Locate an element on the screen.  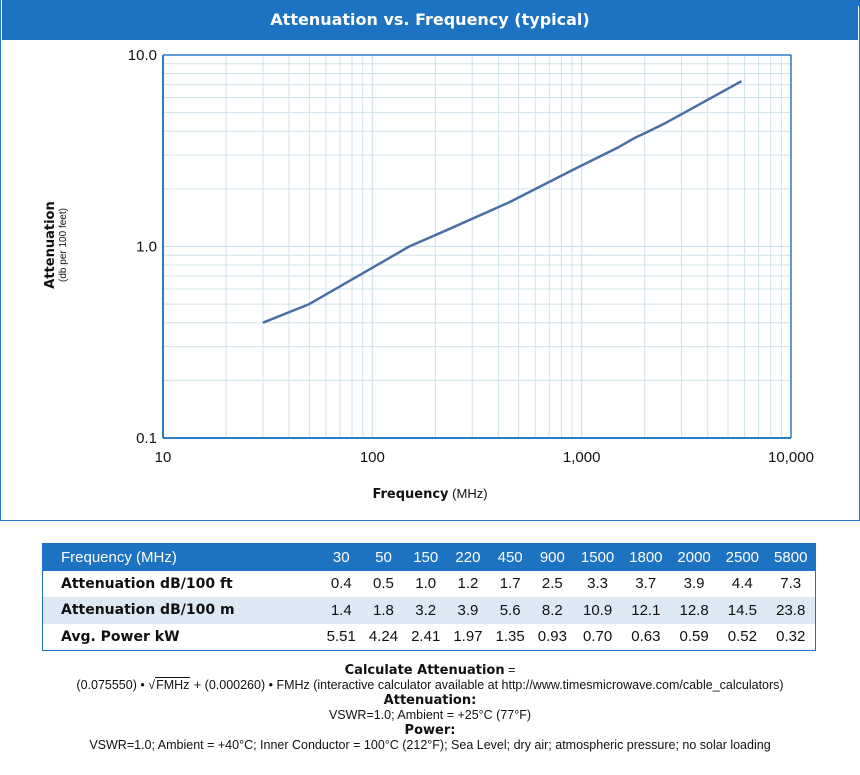
table-cell: 5.6 is located at coordinates (510, 610).